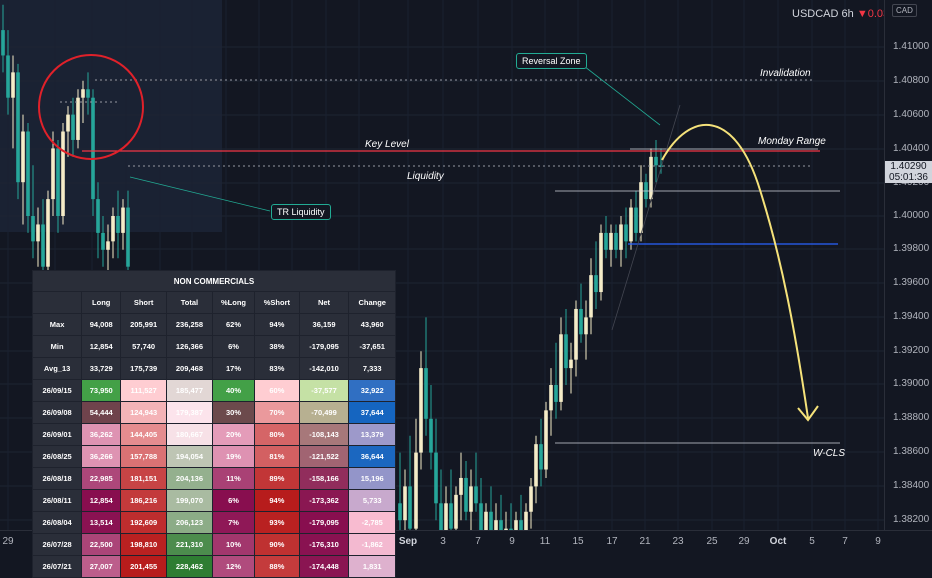 This screenshot has height=578, width=932. What do you see at coordinates (233, 368) in the screenshot?
I see `cot-cell: 17%` at bounding box center [233, 368].